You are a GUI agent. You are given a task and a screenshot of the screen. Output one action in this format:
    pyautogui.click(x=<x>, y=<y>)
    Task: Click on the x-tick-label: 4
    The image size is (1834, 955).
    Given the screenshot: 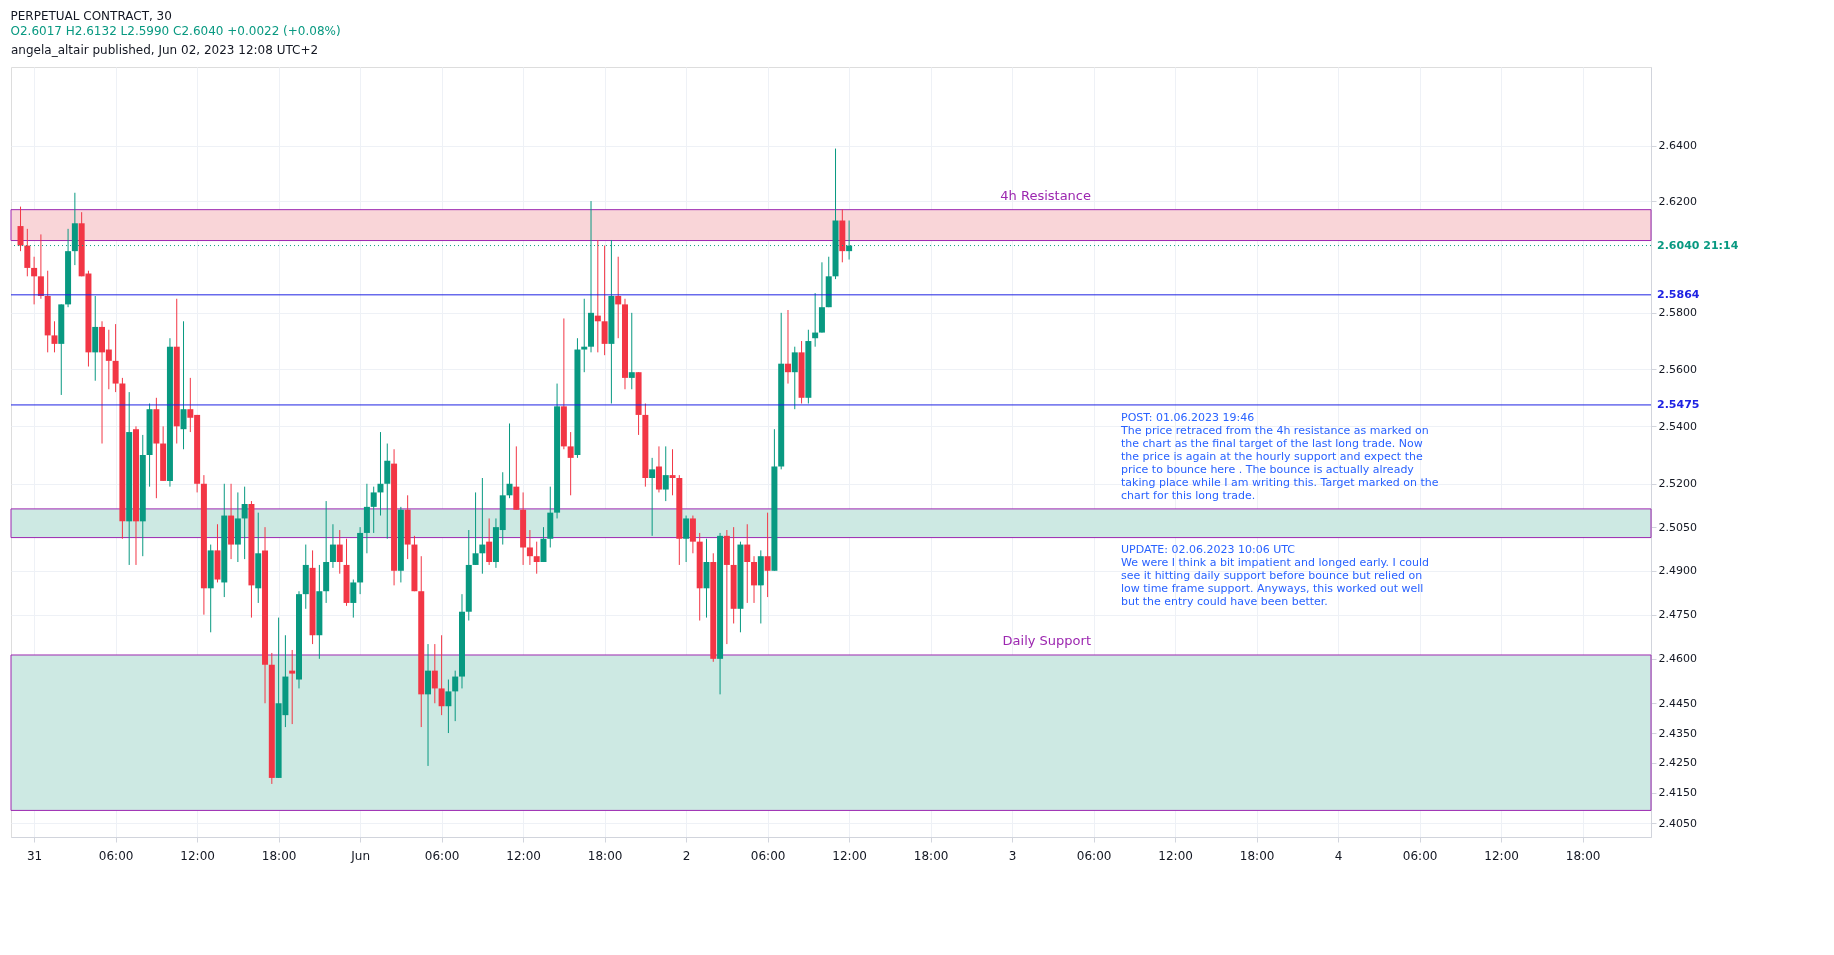 What is the action you would take?
    pyautogui.click(x=1338, y=855)
    